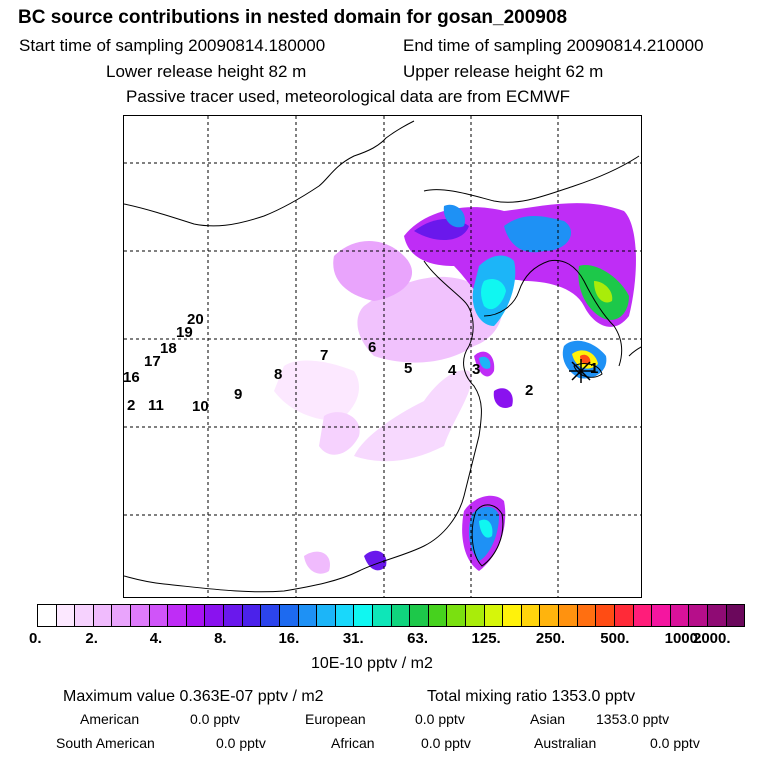  Describe the element at coordinates (238, 394) in the screenshot. I see `source-label-9: 9` at that location.